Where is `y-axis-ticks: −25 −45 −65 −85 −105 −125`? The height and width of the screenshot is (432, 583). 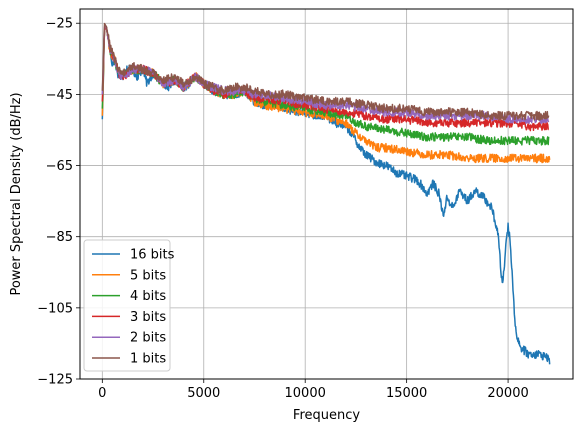
y-axis-ticks: −25 −45 −65 −85 −105 −125 is located at coordinates (58, 202).